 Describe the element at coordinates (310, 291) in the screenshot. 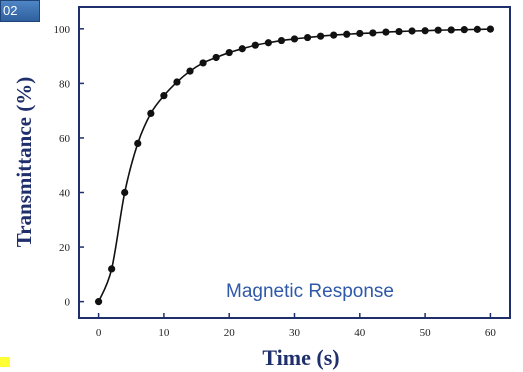

I see `chart-annotation: Magnetic Response` at that location.